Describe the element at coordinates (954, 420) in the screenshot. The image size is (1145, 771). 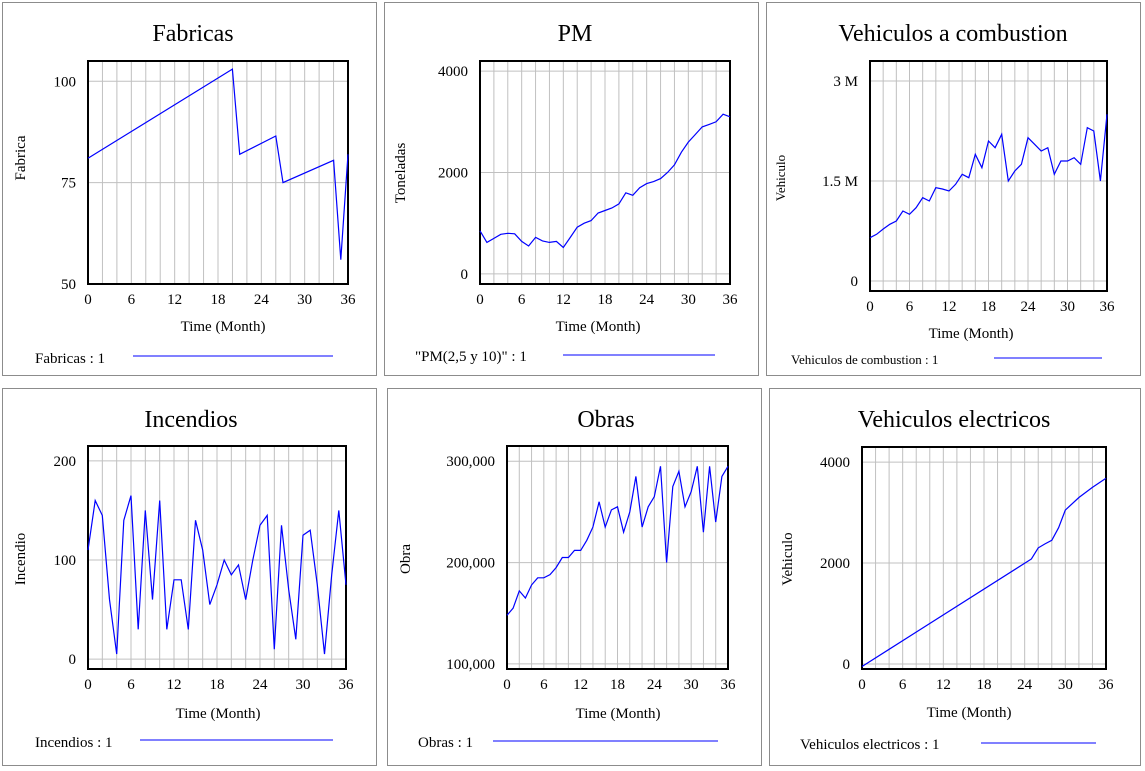
I see `chart-title: Vehiculos electricos` at that location.